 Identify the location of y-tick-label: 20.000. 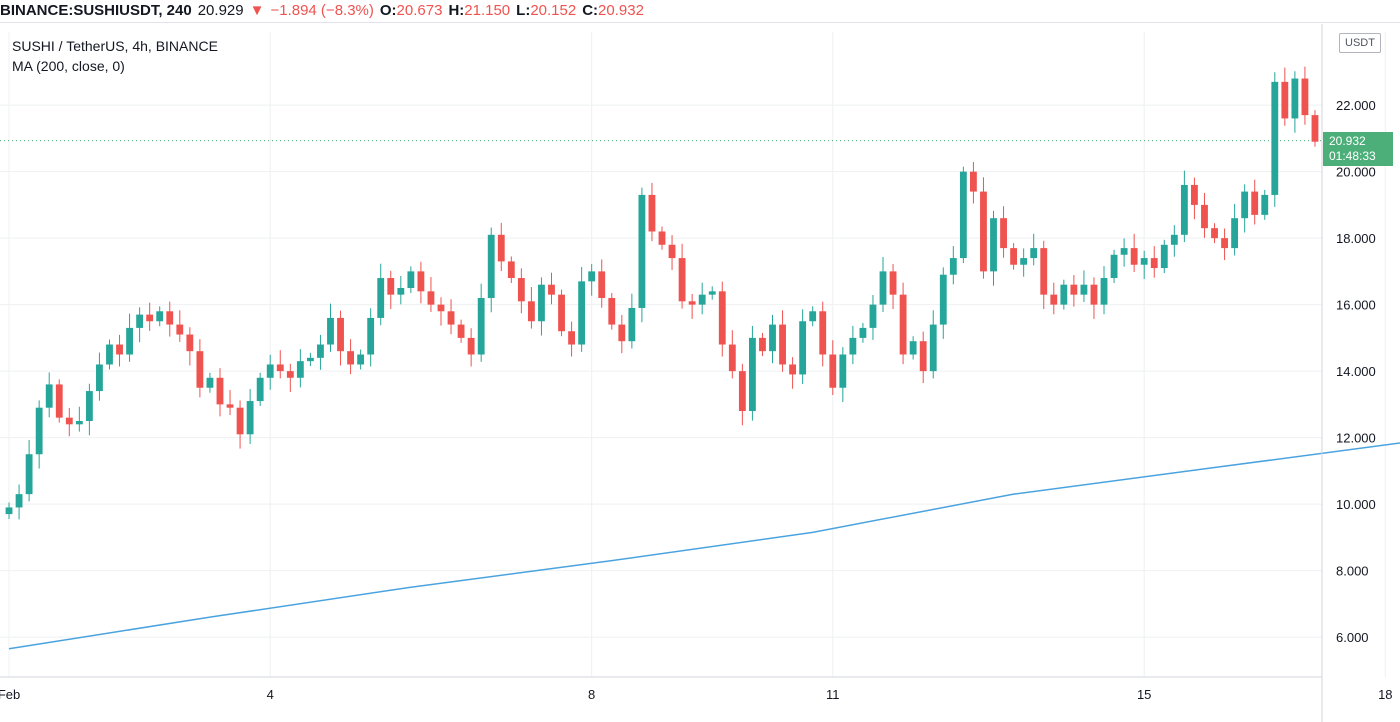
(1356, 172).